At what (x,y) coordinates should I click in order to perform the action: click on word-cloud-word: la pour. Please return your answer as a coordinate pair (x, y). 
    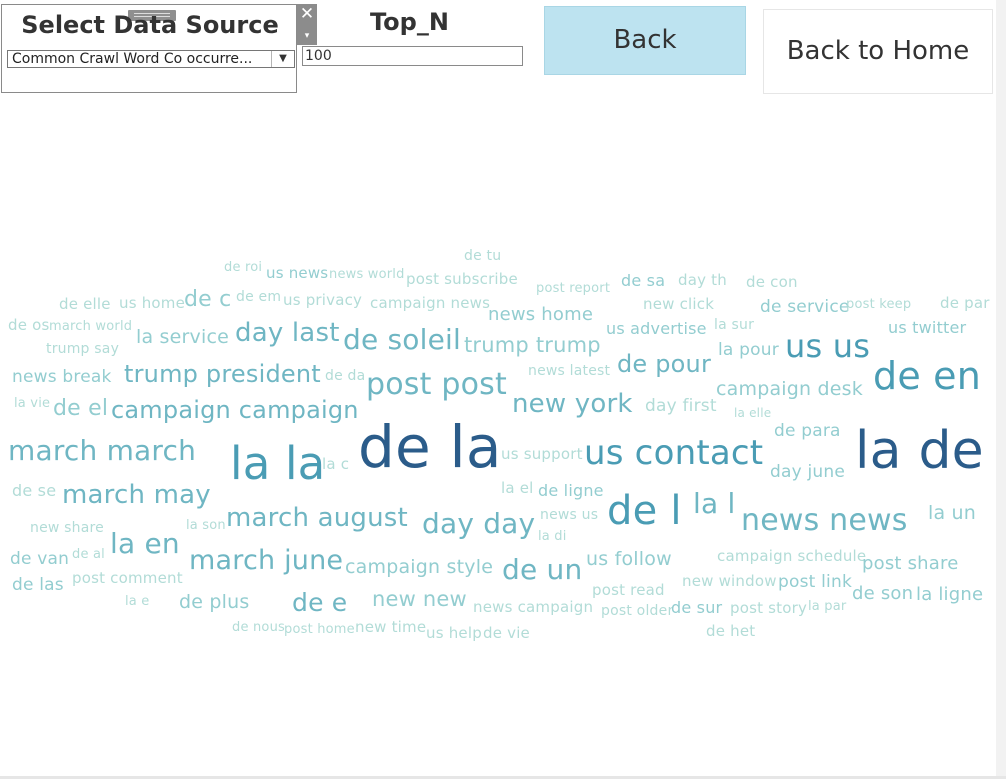
    Looking at the image, I should click on (748, 350).